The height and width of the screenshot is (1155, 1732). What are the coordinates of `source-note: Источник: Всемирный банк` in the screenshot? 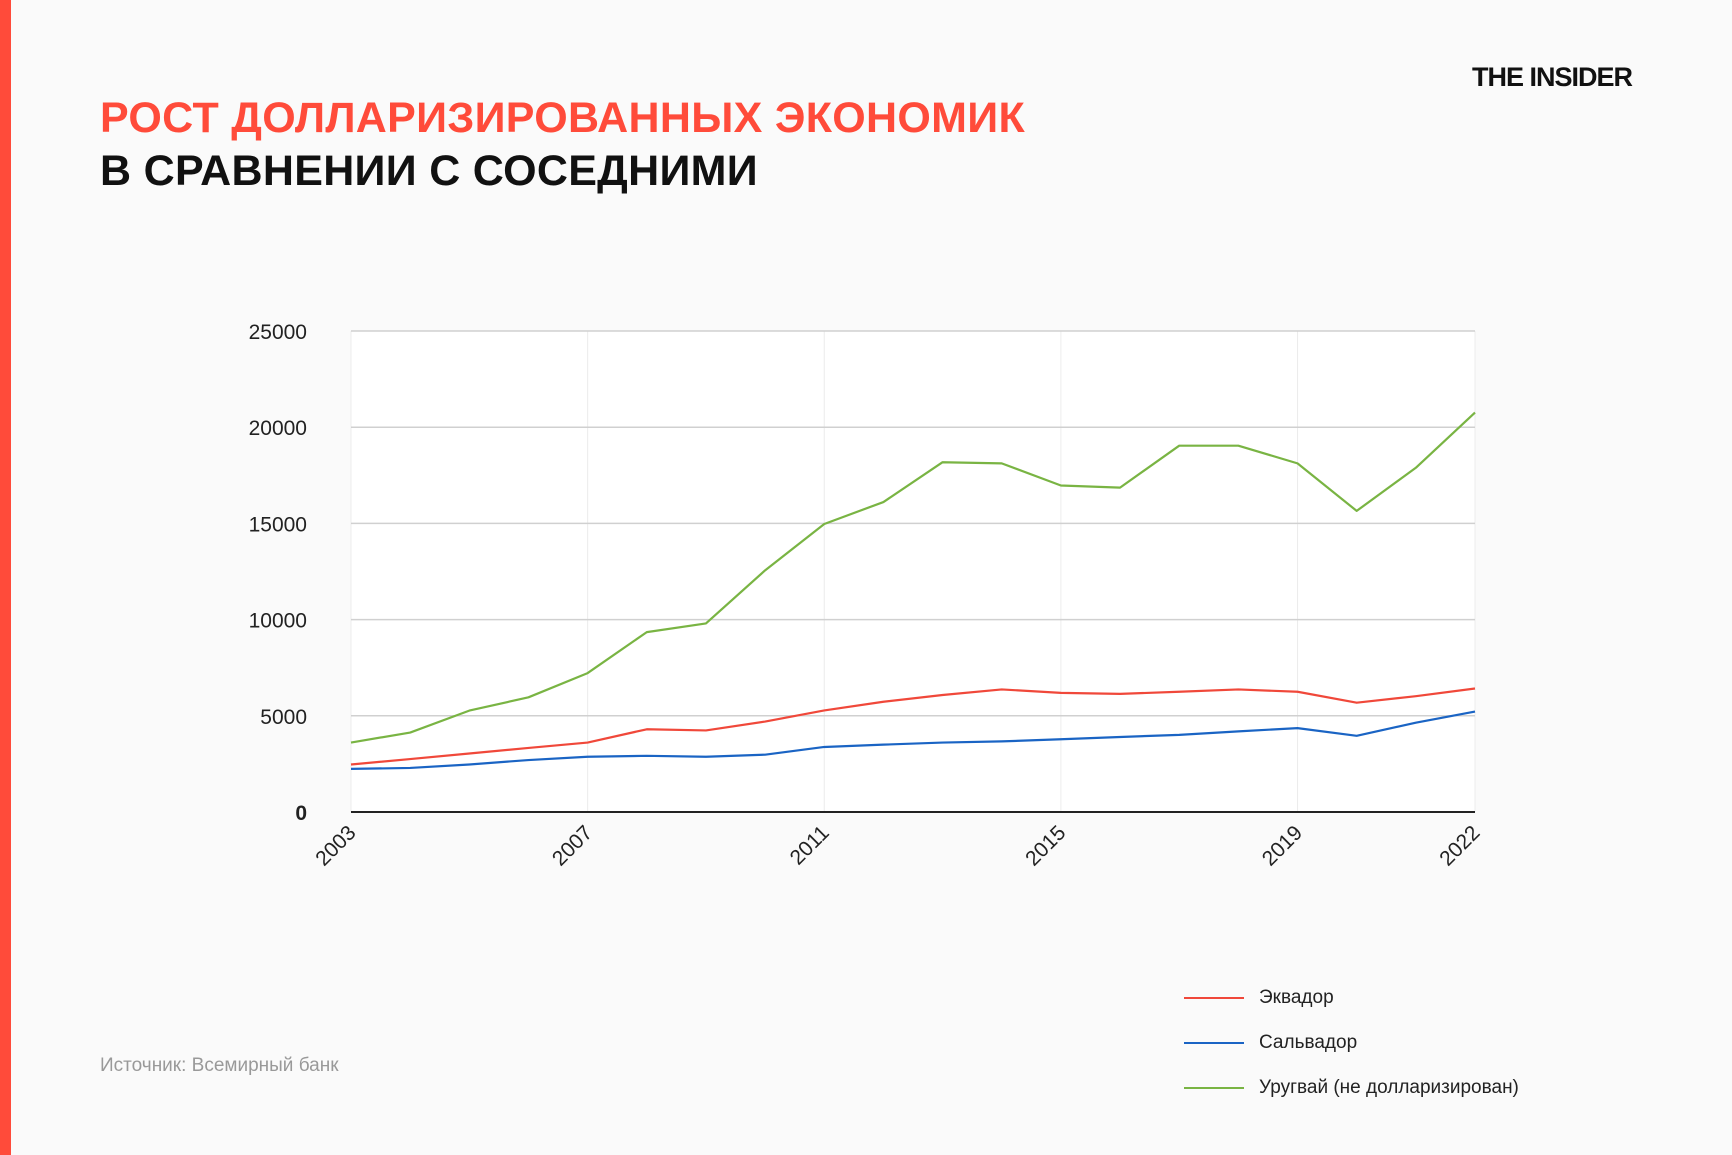 It's located at (219, 1065).